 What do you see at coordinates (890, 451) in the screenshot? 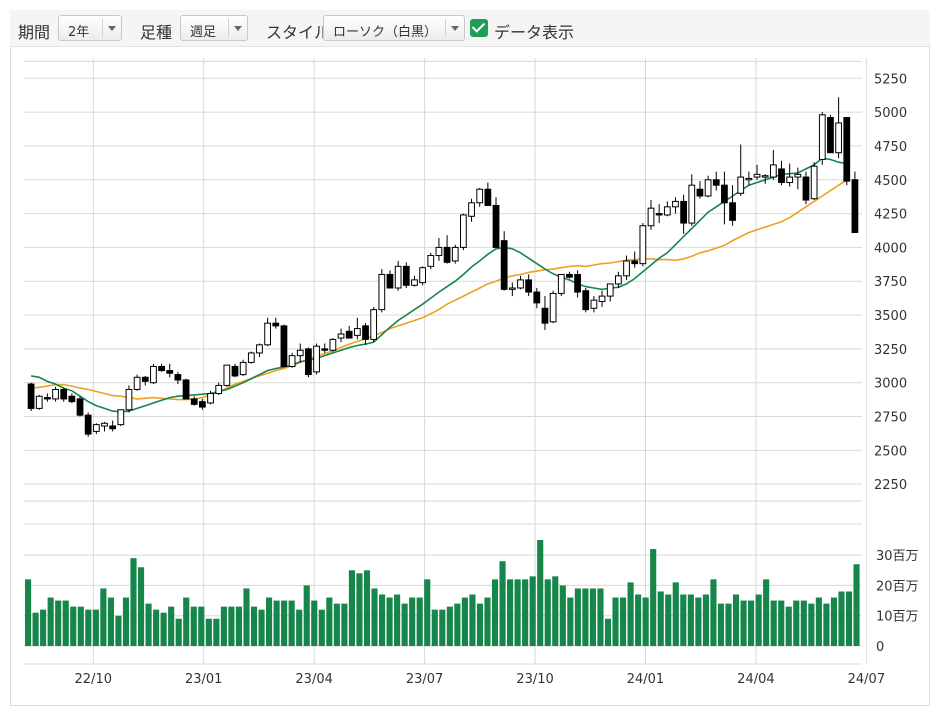
I see `price-axis-label: 2500` at bounding box center [890, 451].